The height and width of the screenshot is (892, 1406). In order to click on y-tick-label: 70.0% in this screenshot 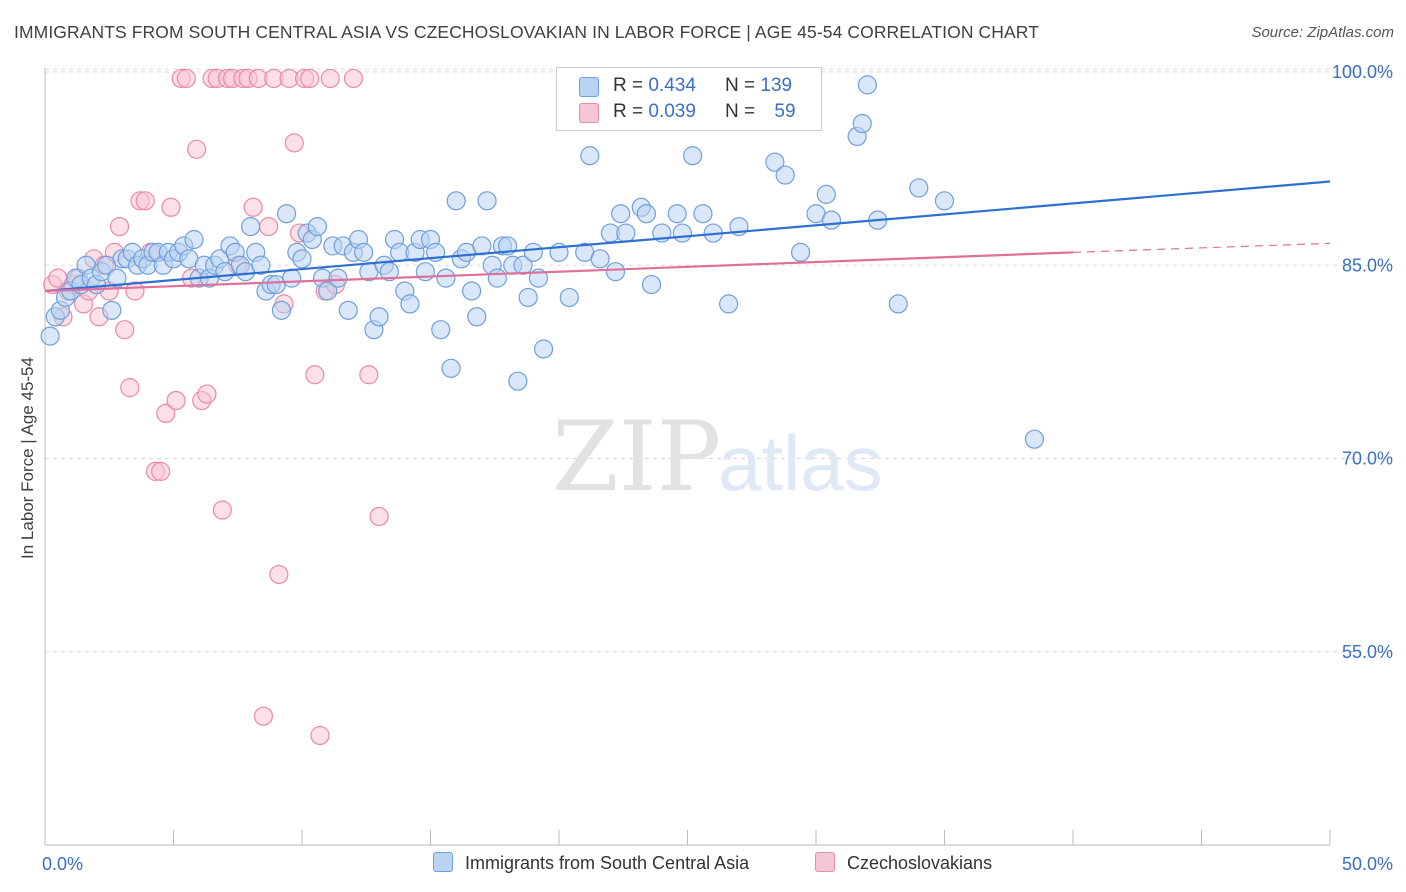, I will do `click(1367, 459)`.